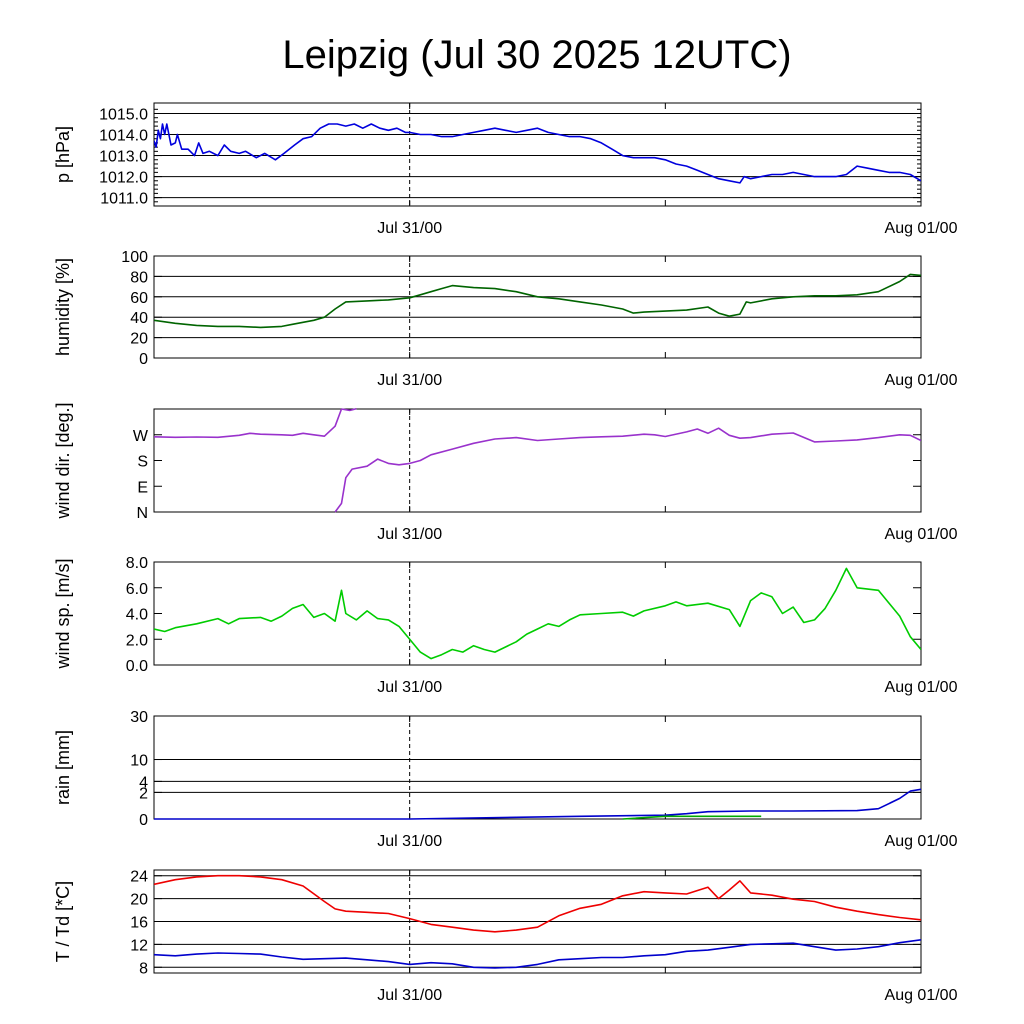 This screenshot has height=1024, width=1024. What do you see at coordinates (63, 307) in the screenshot?
I see `y-axis-label: humidity [%]` at bounding box center [63, 307].